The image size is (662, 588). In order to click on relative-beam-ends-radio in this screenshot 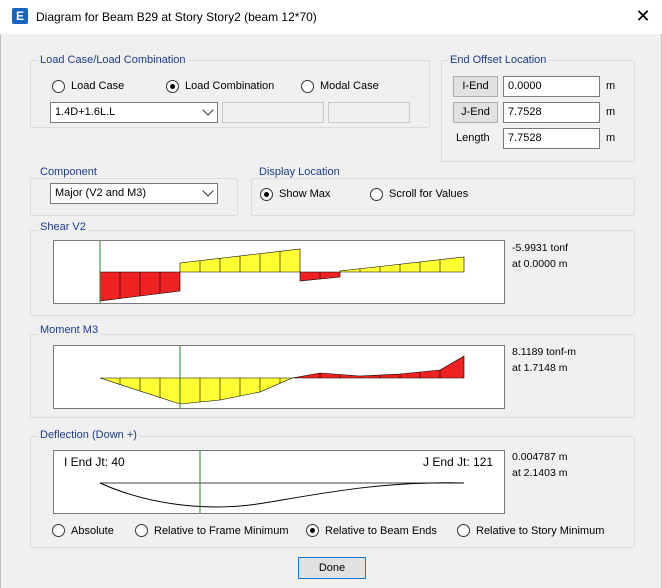, I will do `click(312, 530)`.